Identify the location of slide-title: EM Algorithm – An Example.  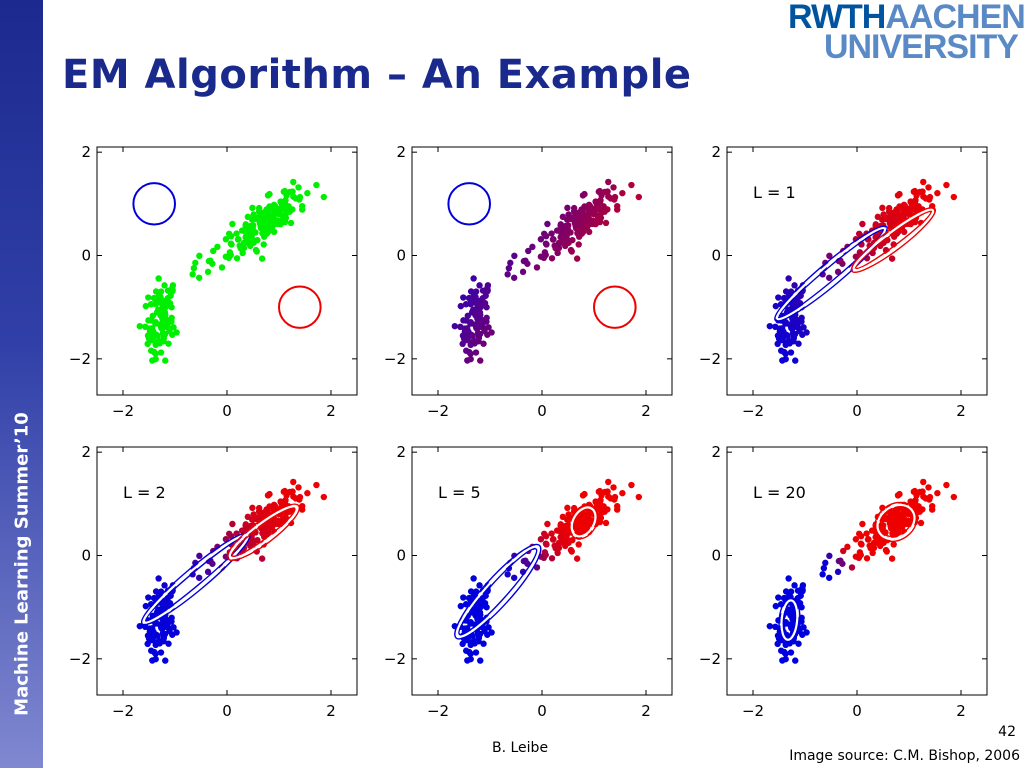
(377, 75).